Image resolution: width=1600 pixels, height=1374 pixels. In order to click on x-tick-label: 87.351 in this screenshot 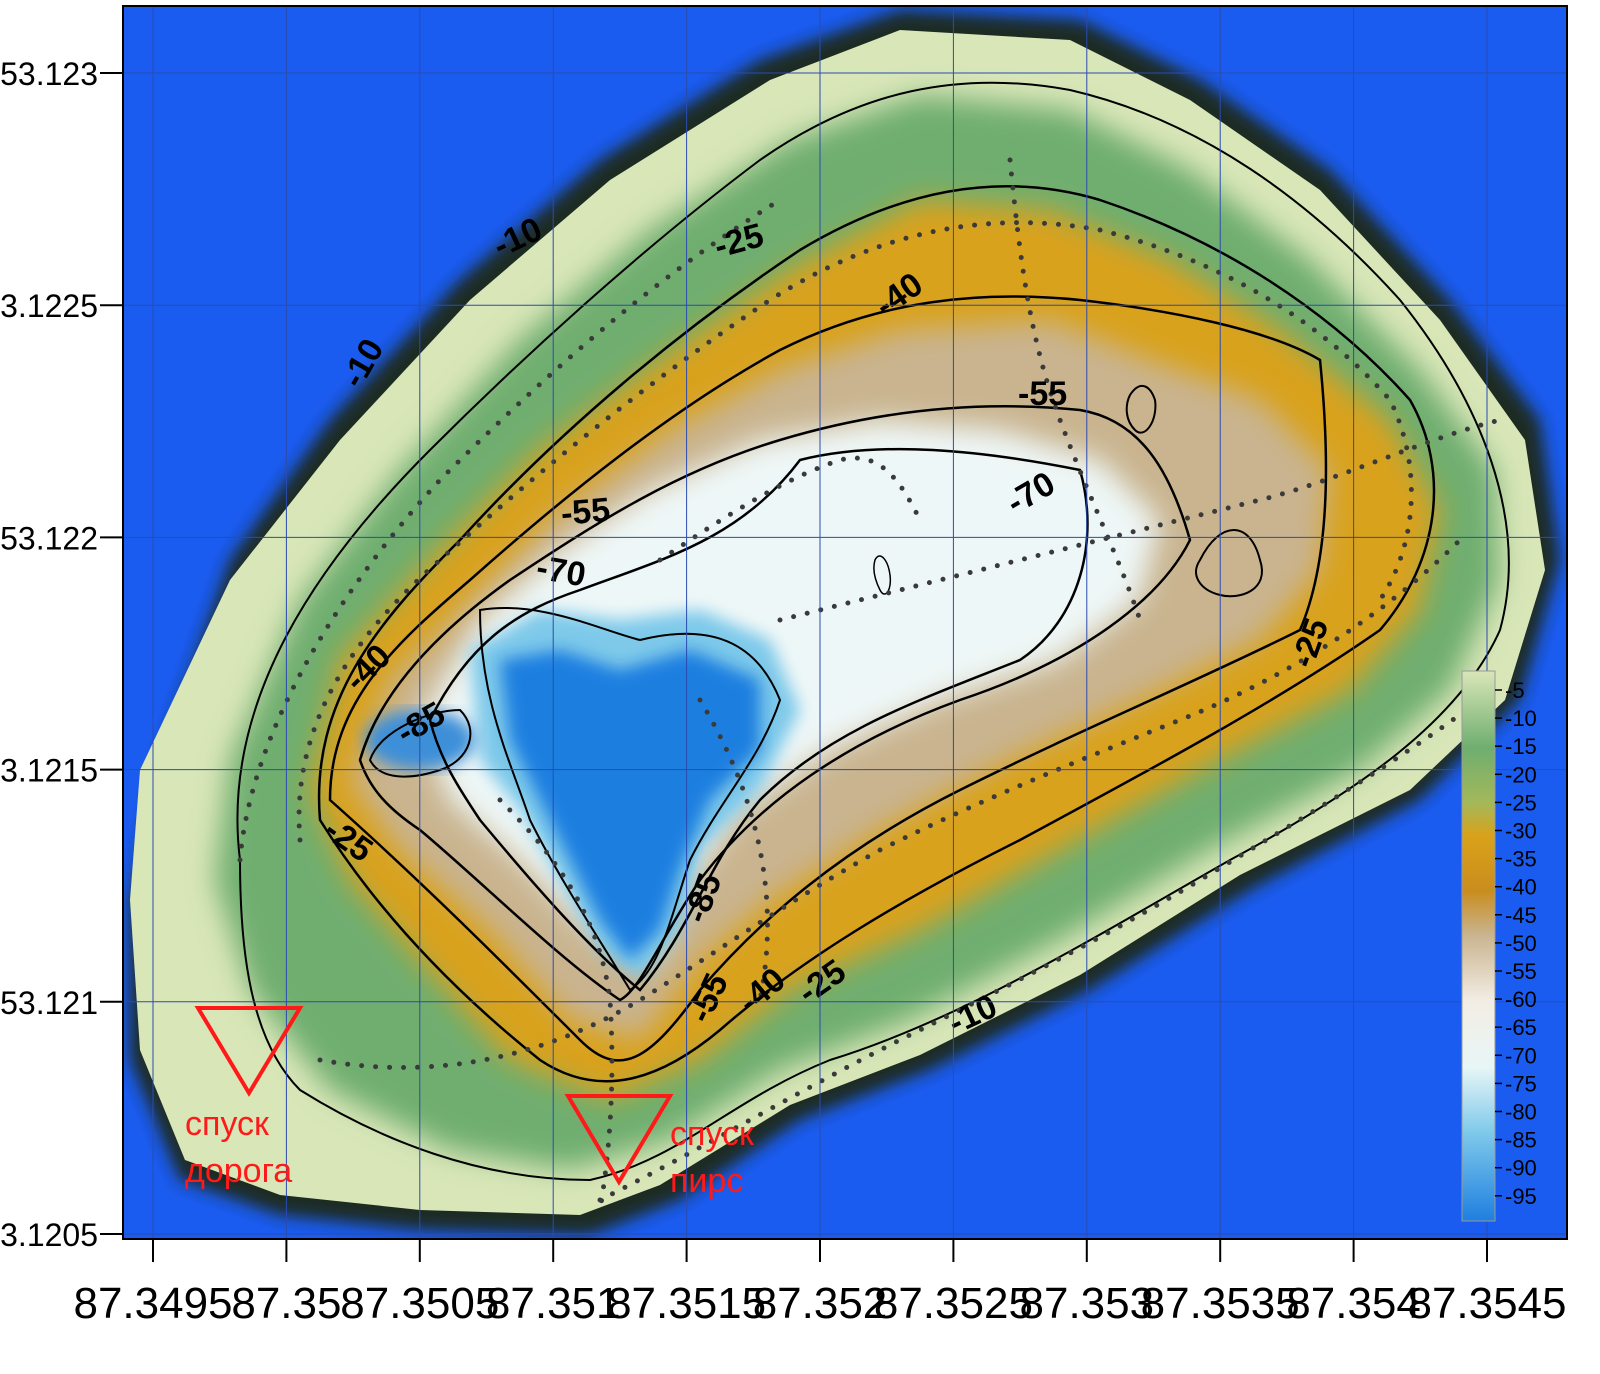, I will do `click(553, 1303)`.